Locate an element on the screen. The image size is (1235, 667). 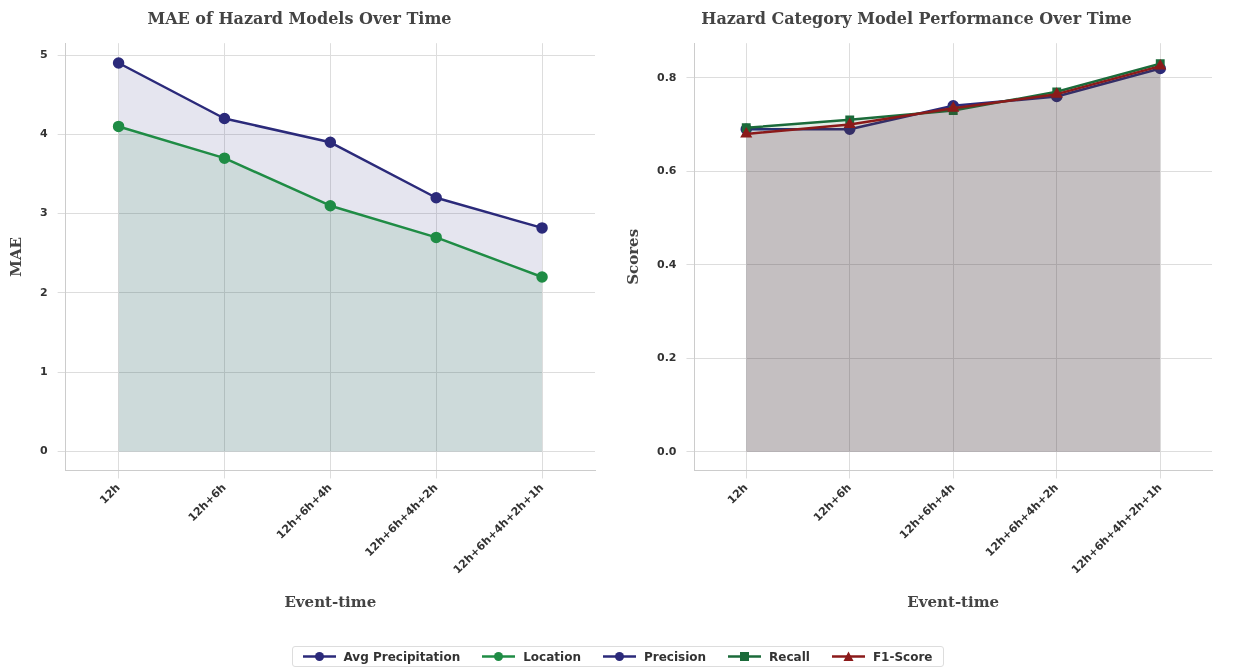
y-tick-label: 3 is located at coordinates (44, 213).